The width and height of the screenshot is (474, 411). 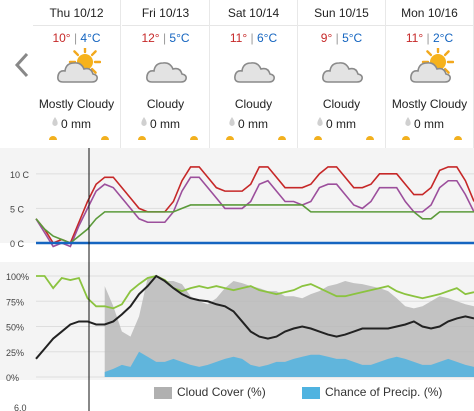 What do you see at coordinates (165, 13) in the screenshot?
I see `day-name: Fri 10/13` at bounding box center [165, 13].